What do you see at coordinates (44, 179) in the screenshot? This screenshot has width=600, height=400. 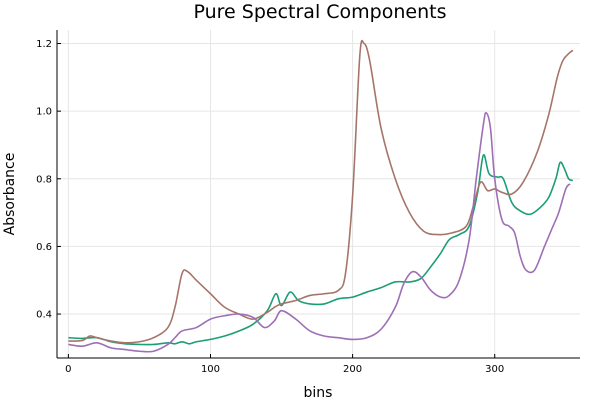 I see `y-tick-label: 0.8` at bounding box center [44, 179].